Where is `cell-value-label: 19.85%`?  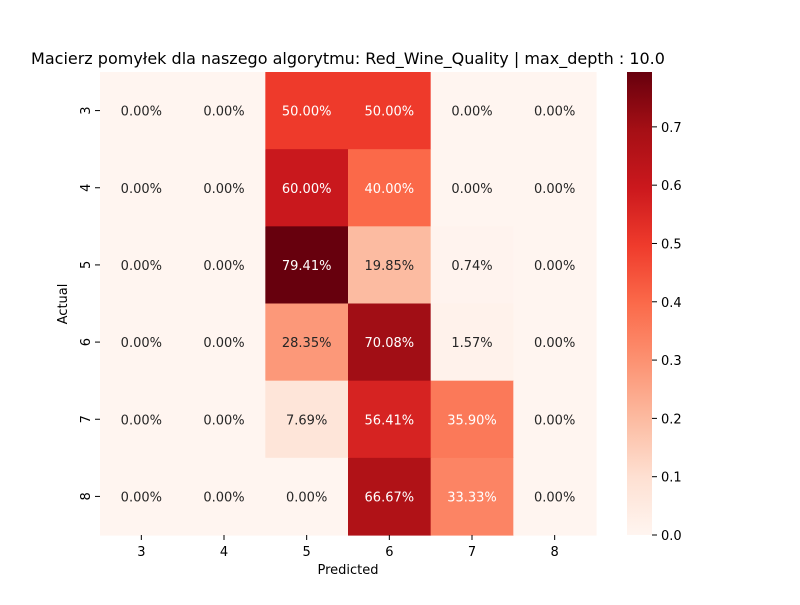 cell-value-label: 19.85% is located at coordinates (390, 266).